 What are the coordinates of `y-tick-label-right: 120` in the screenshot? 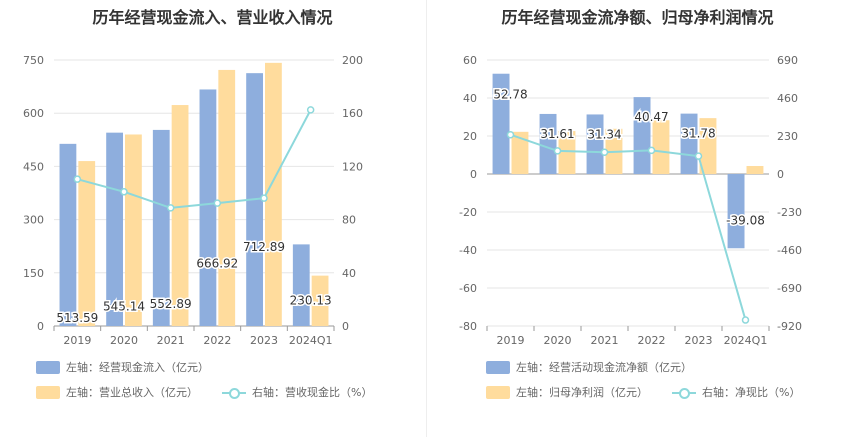 It's located at (352, 166).